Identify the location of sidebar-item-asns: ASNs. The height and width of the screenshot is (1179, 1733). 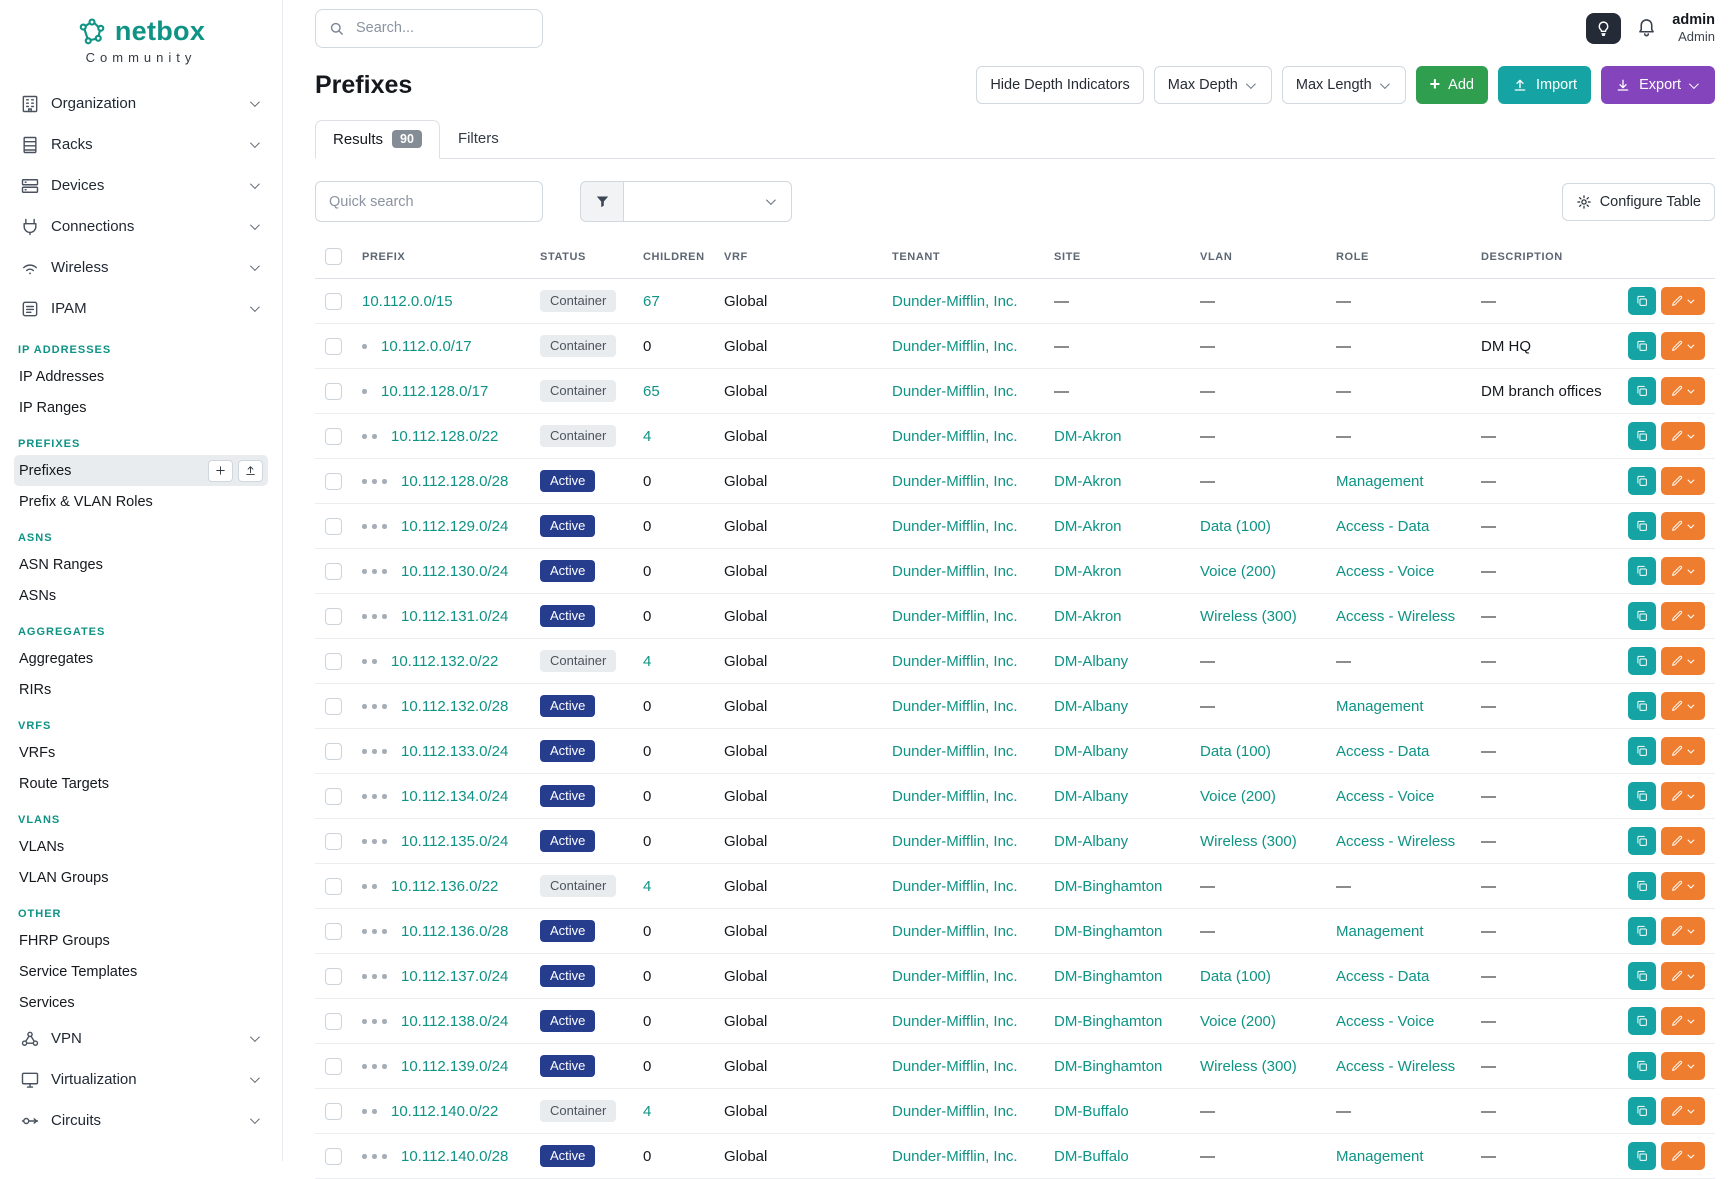
(141, 595).